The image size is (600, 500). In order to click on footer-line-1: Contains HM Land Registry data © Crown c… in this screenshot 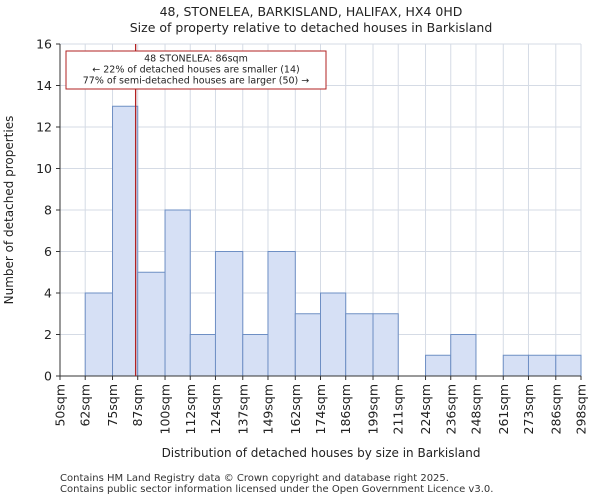, I will do `click(254, 478)`.